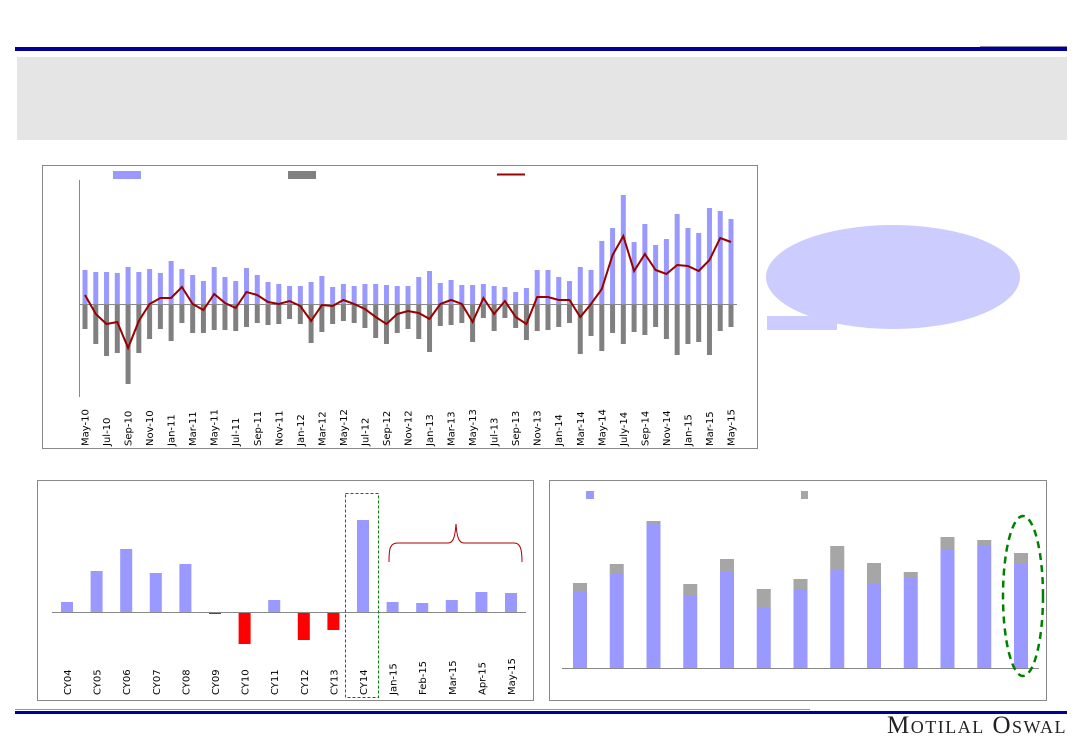 The height and width of the screenshot is (750, 1083). Describe the element at coordinates (186, 682) in the screenshot. I see `chart2-x-tick-label: CY08` at that location.